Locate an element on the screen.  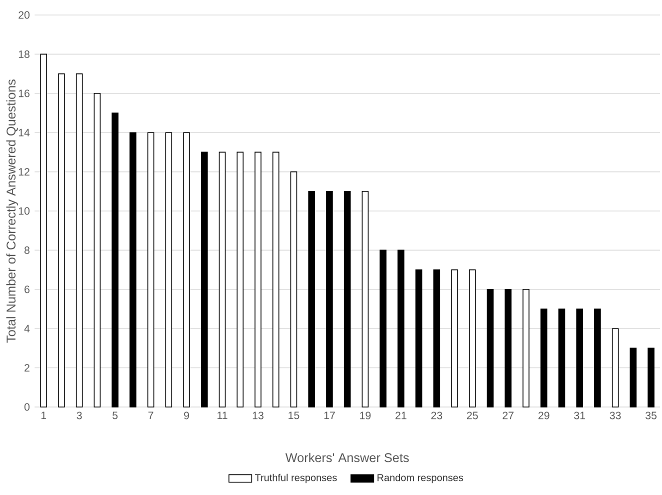
x-tick-label: 35 is located at coordinates (651, 416).